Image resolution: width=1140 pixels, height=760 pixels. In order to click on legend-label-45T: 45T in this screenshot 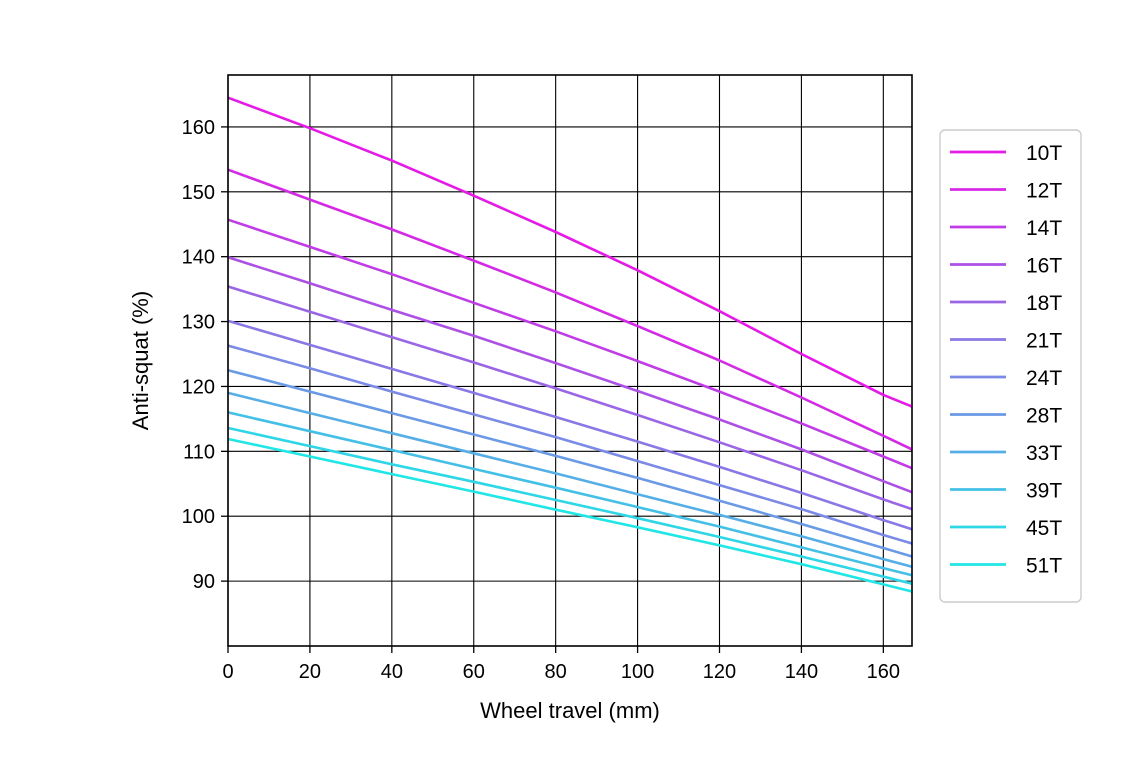, I will do `click(1044, 528)`.